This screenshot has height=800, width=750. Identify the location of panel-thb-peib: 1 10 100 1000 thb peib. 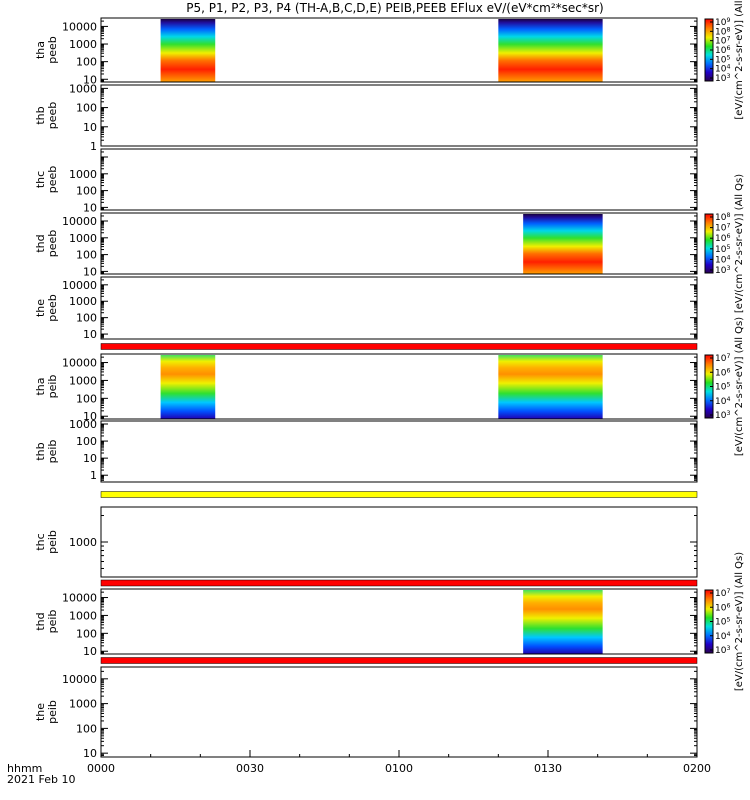
(366, 458).